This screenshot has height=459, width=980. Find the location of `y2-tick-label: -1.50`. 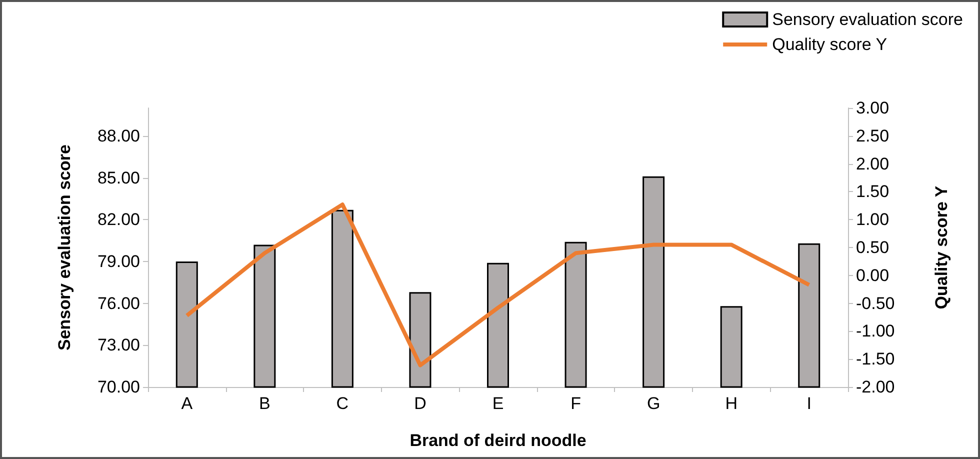

y2-tick-label: -1.50 is located at coordinates (875, 359).